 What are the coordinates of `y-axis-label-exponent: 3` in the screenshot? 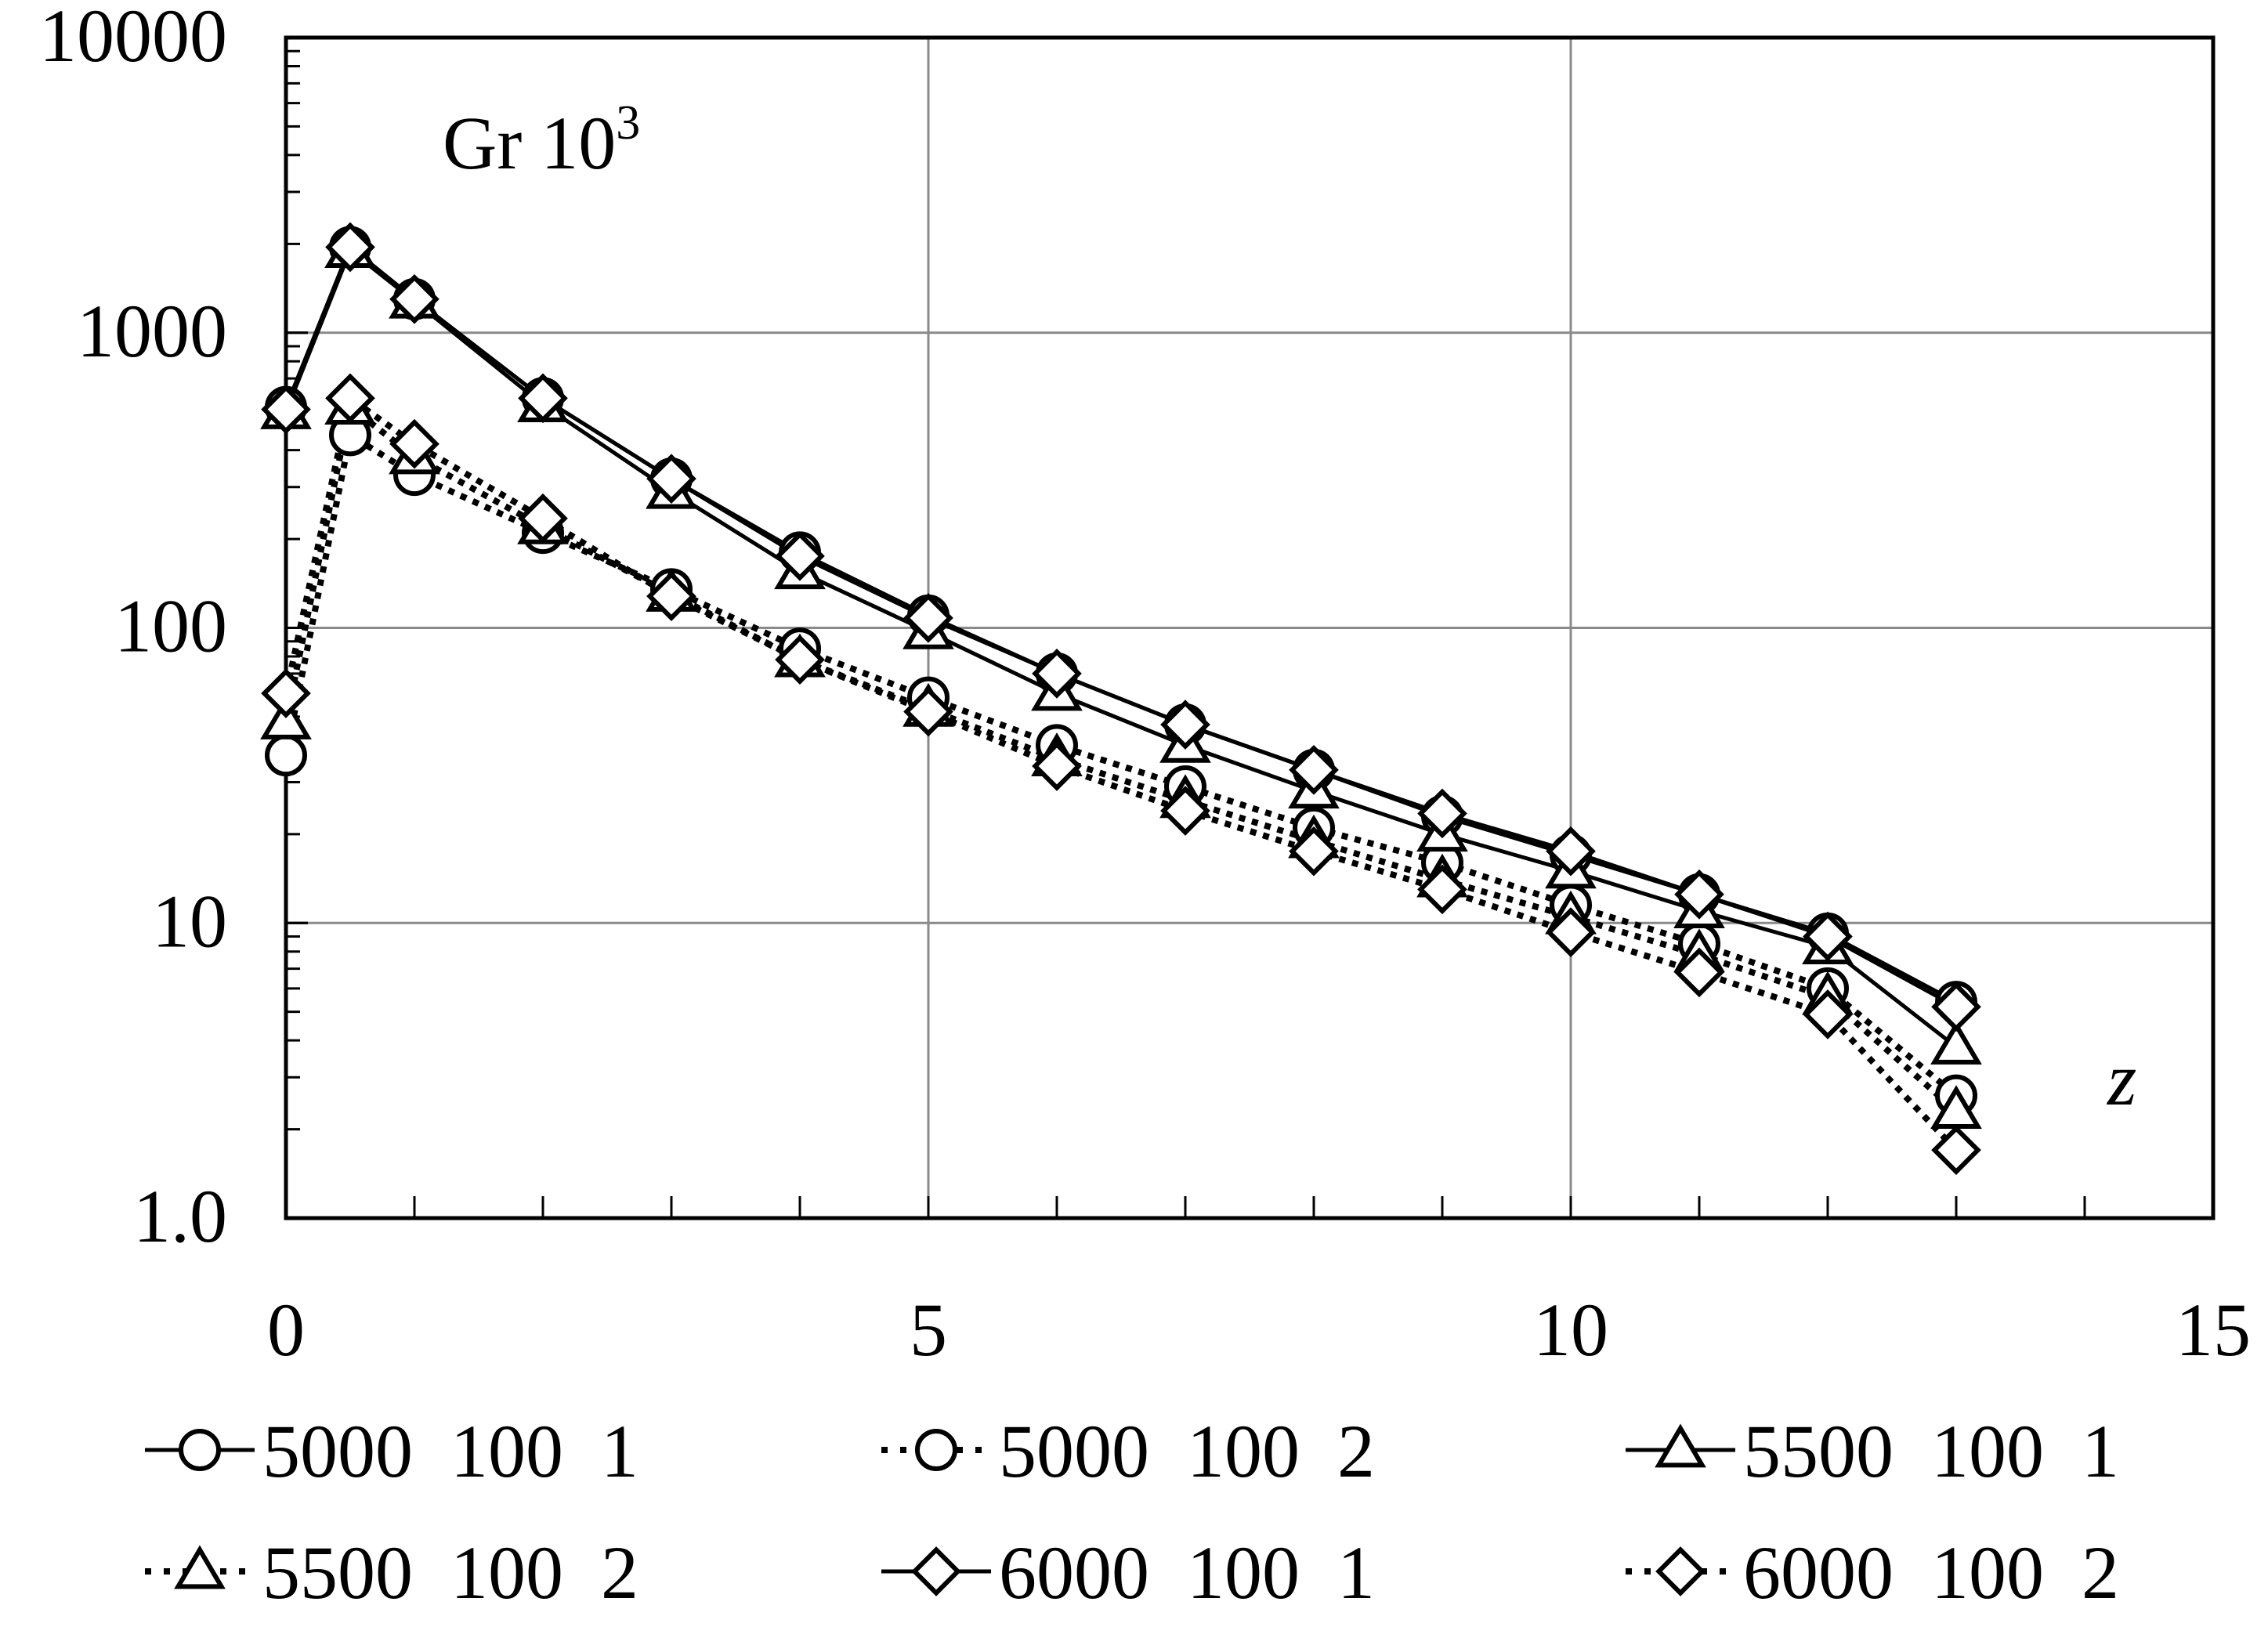 It's located at (628, 123).